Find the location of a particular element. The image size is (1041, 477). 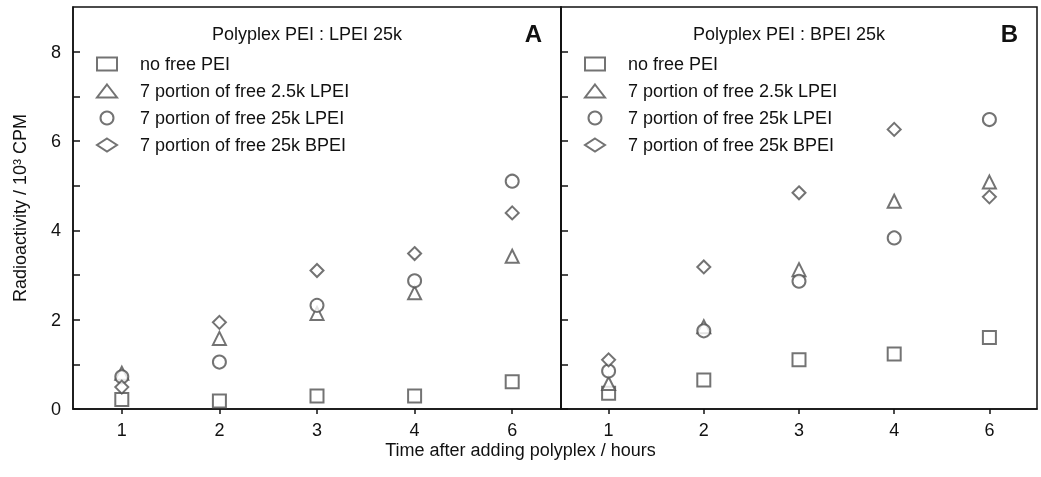

legend-title: Polyplex PEI : BPEI 25k is located at coordinates (789, 34).